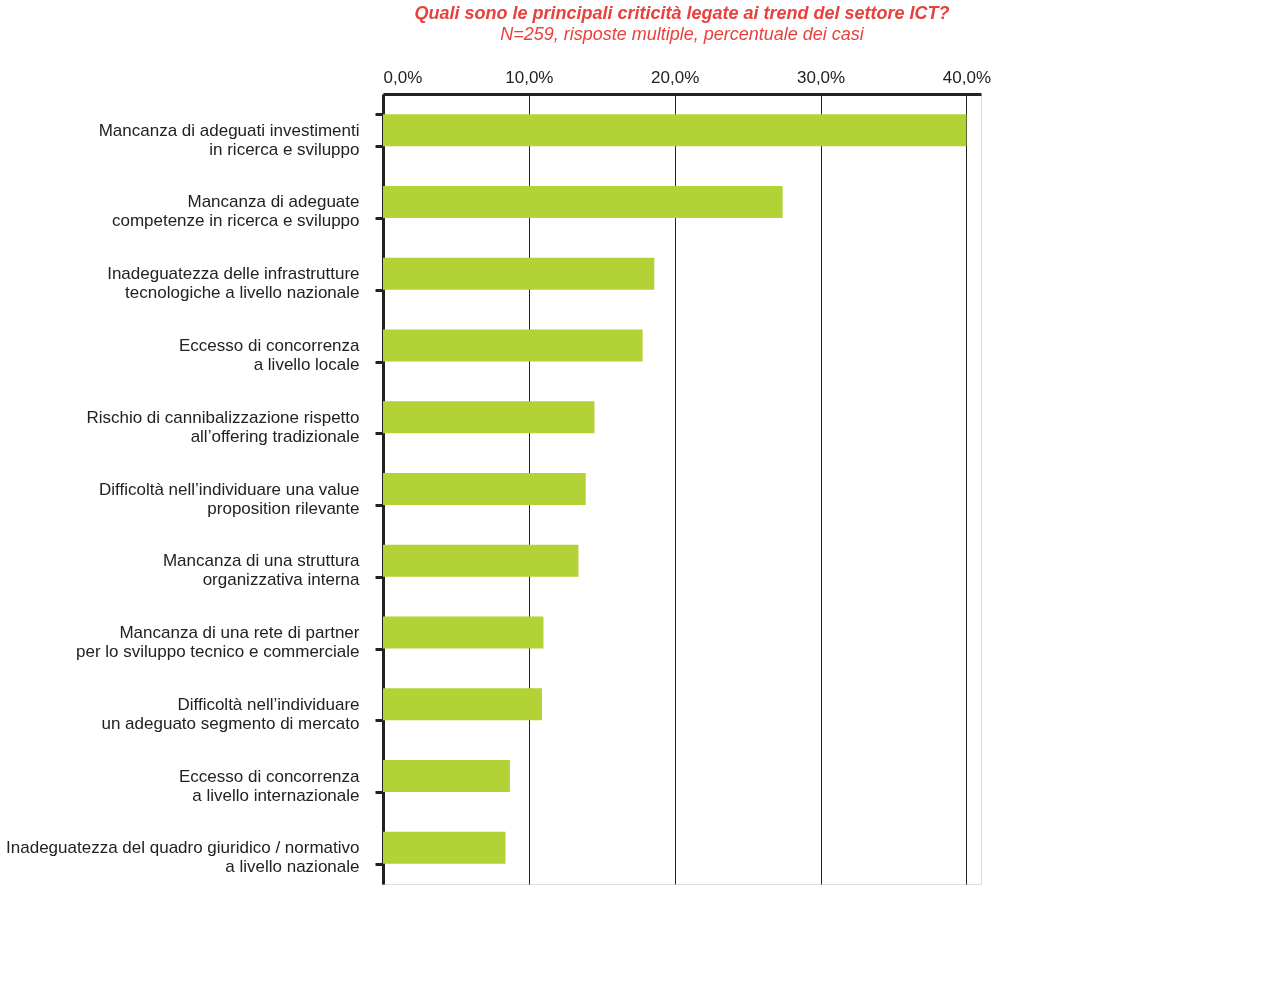  What do you see at coordinates (183, 857) in the screenshot?
I see `y-tick-label: Inadeguatezza del quadro giuridico / normativo a livello nazionale` at bounding box center [183, 857].